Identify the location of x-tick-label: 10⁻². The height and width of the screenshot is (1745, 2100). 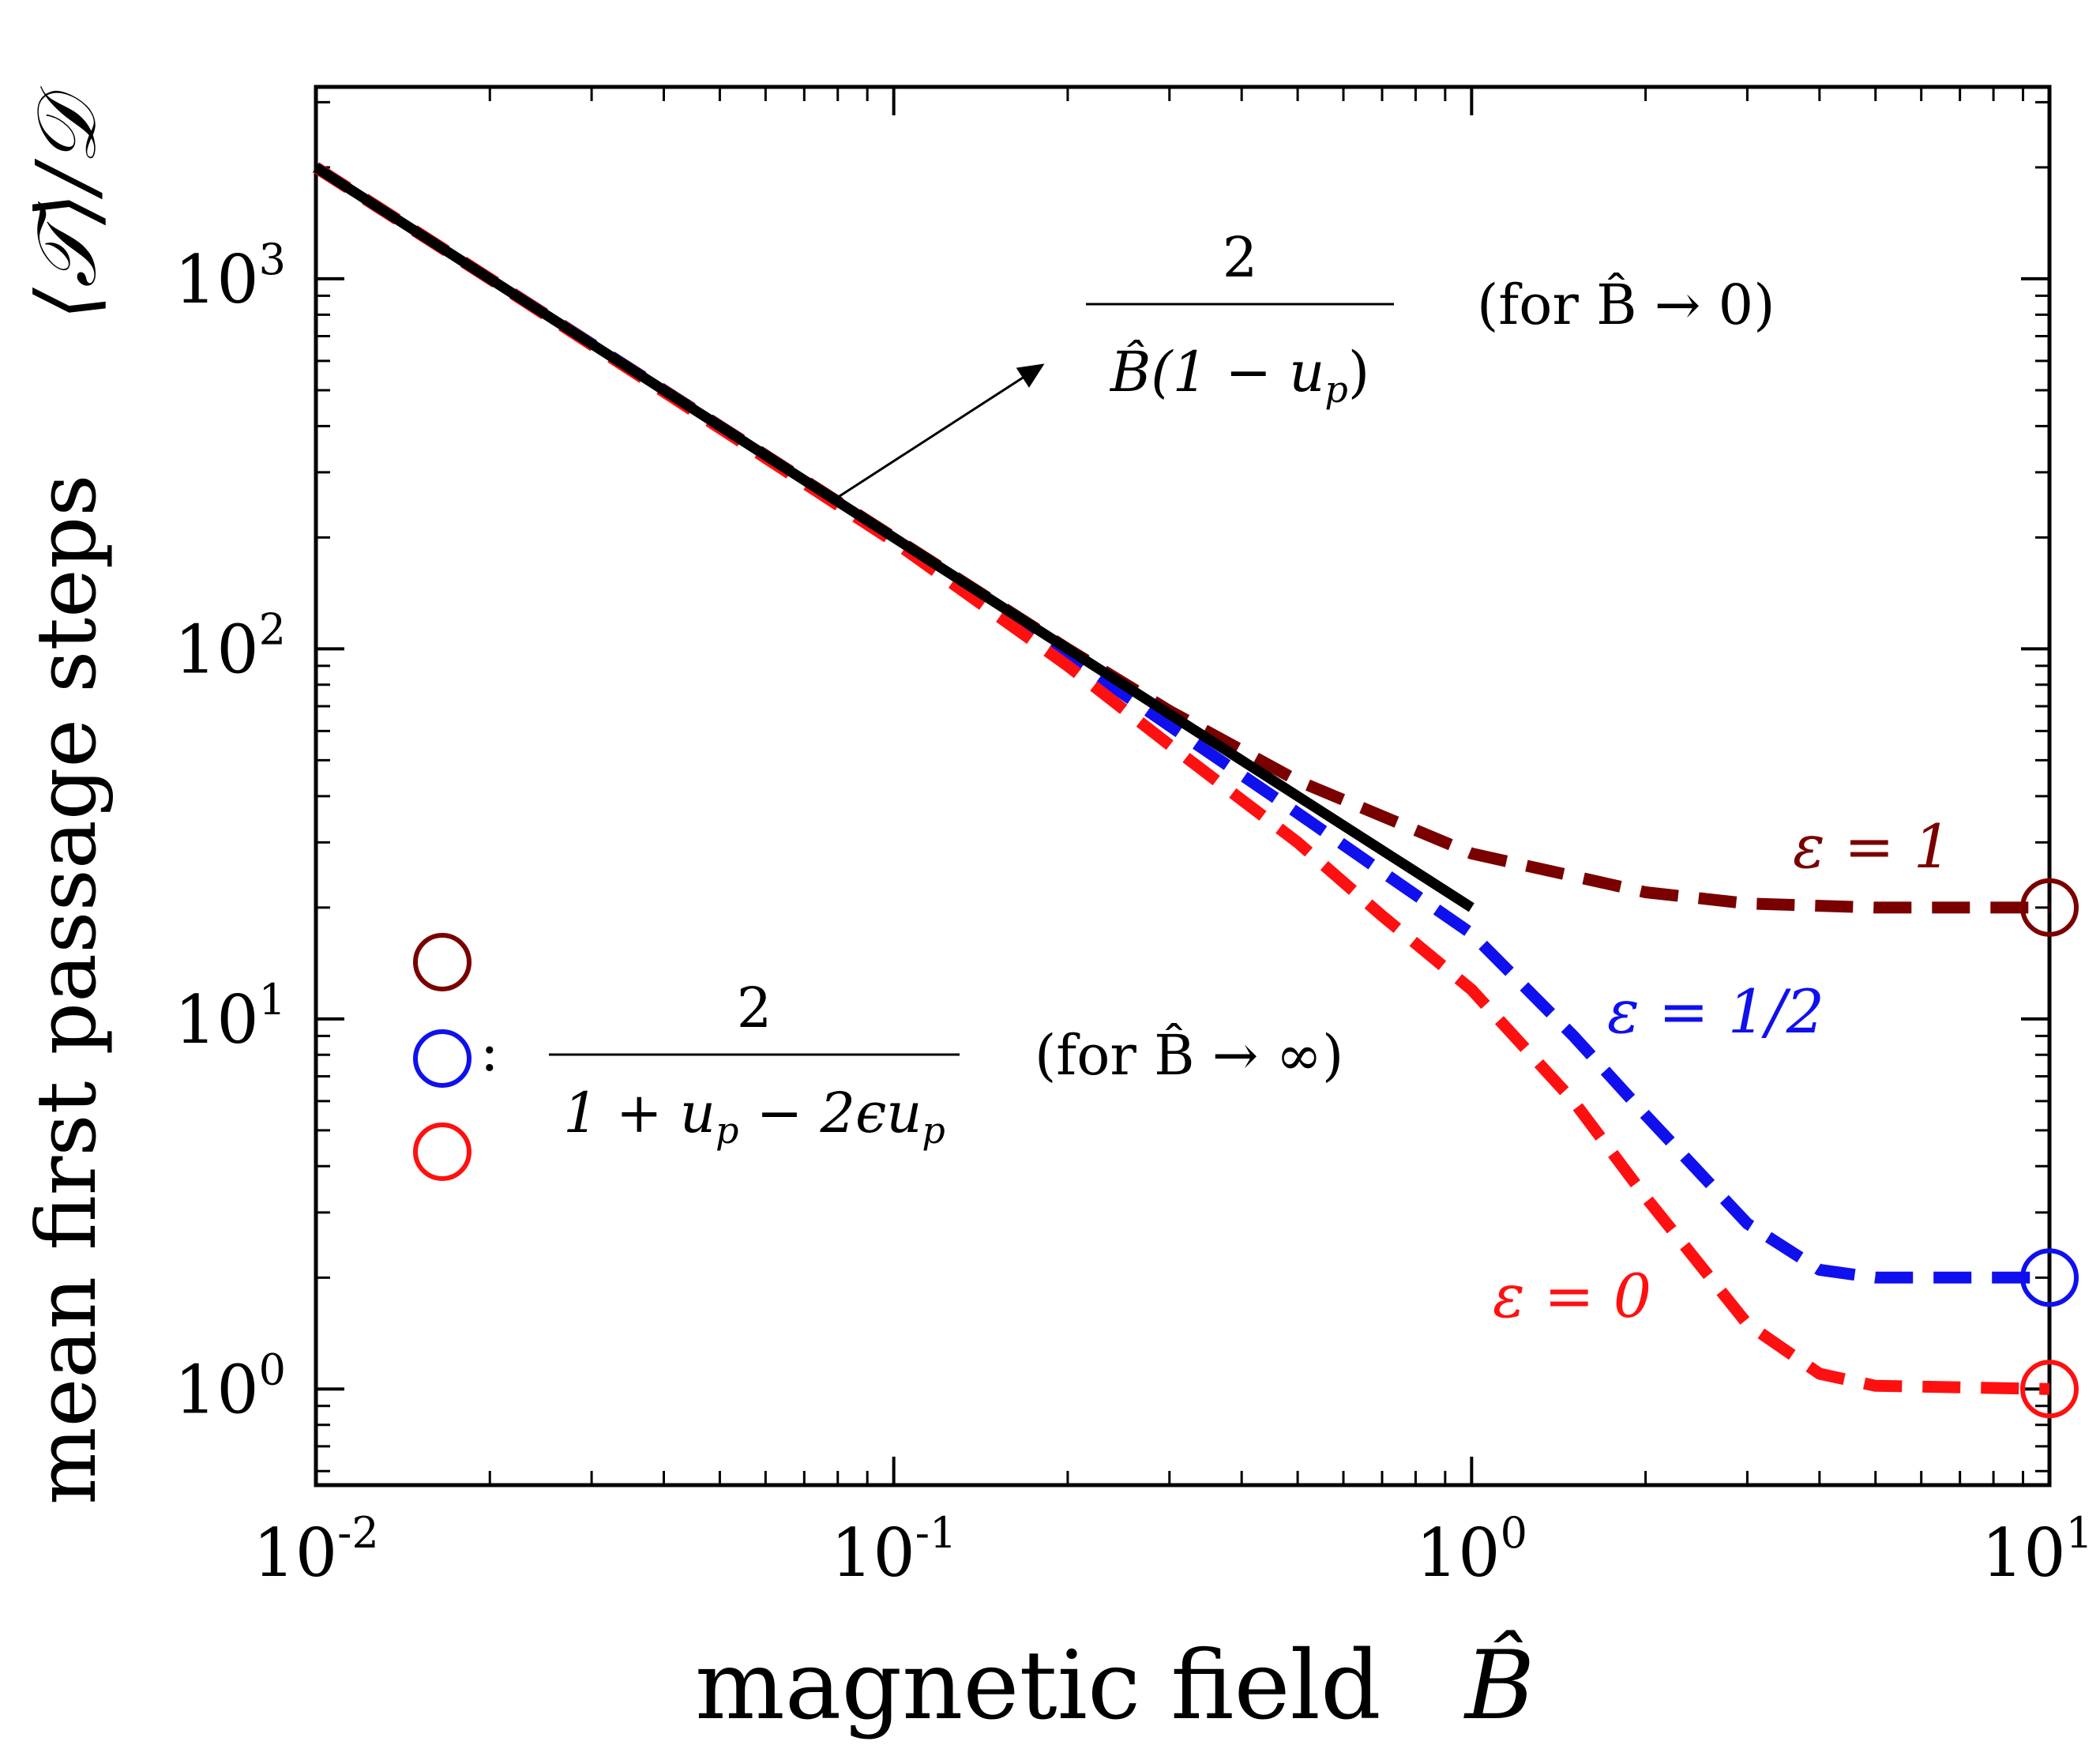
(316, 1550).